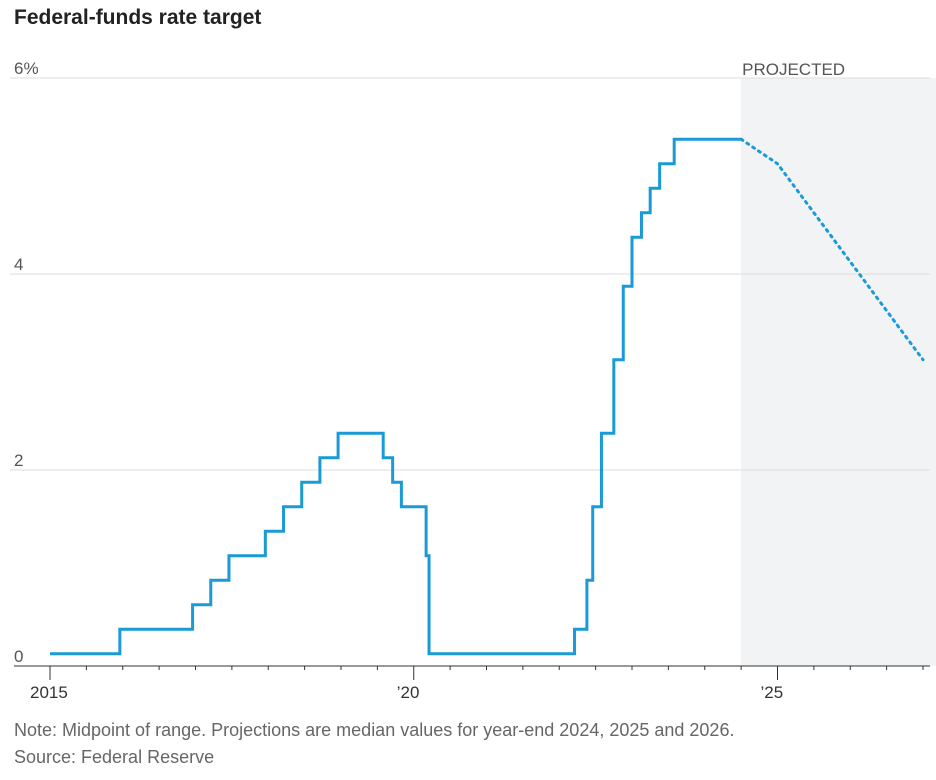  I want to click on y-tick-label: 2, so click(18, 460).